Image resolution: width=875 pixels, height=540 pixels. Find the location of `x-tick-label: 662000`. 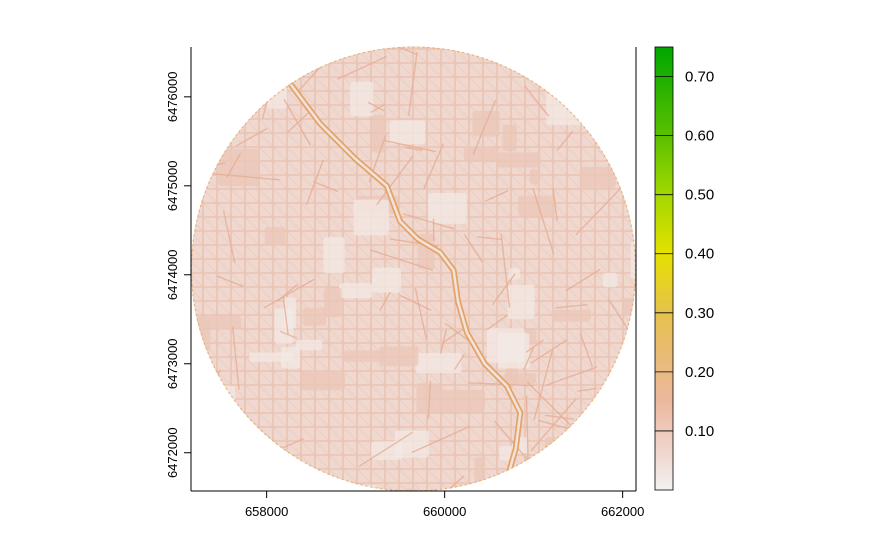

x-tick-label: 662000 is located at coordinates (622, 511).